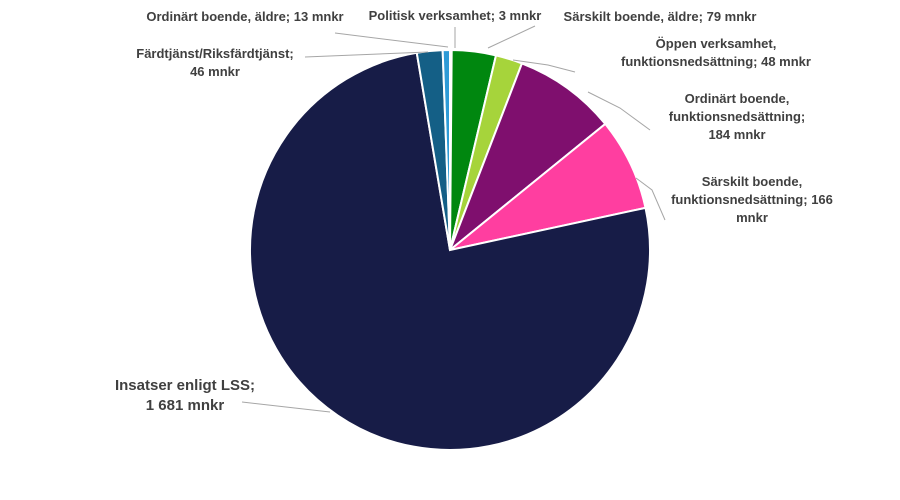 Image resolution: width=900 pixels, height=500 pixels. I want to click on leader-line-fardtjanst-riksfardtjanst, so click(366, 54).